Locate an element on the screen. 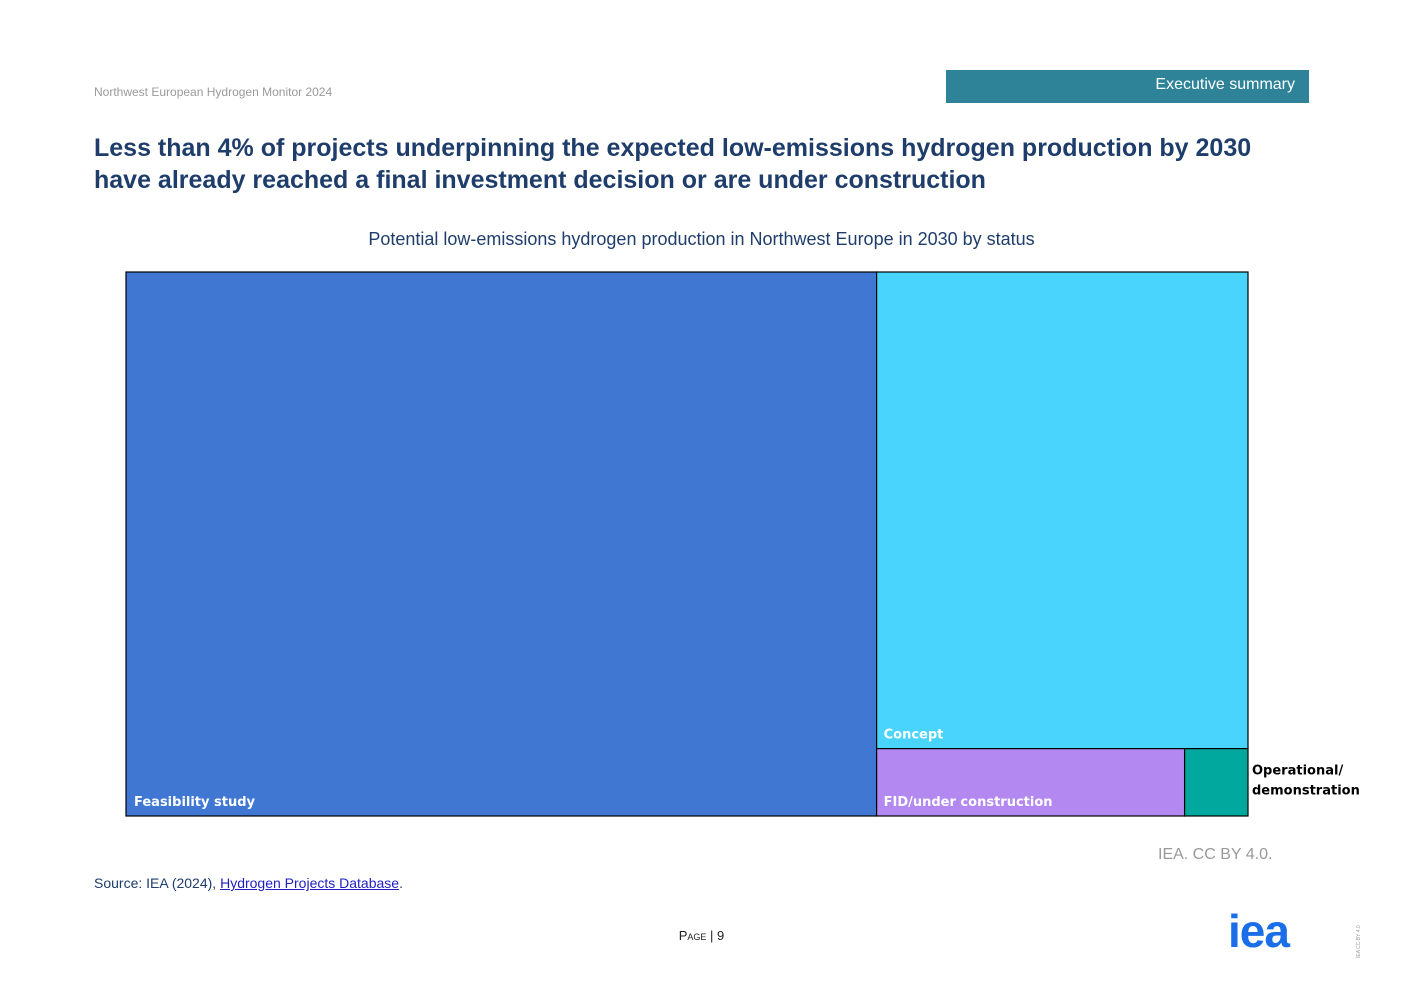 This screenshot has width=1403, height=992. page-number-value: 9 is located at coordinates (721, 935).